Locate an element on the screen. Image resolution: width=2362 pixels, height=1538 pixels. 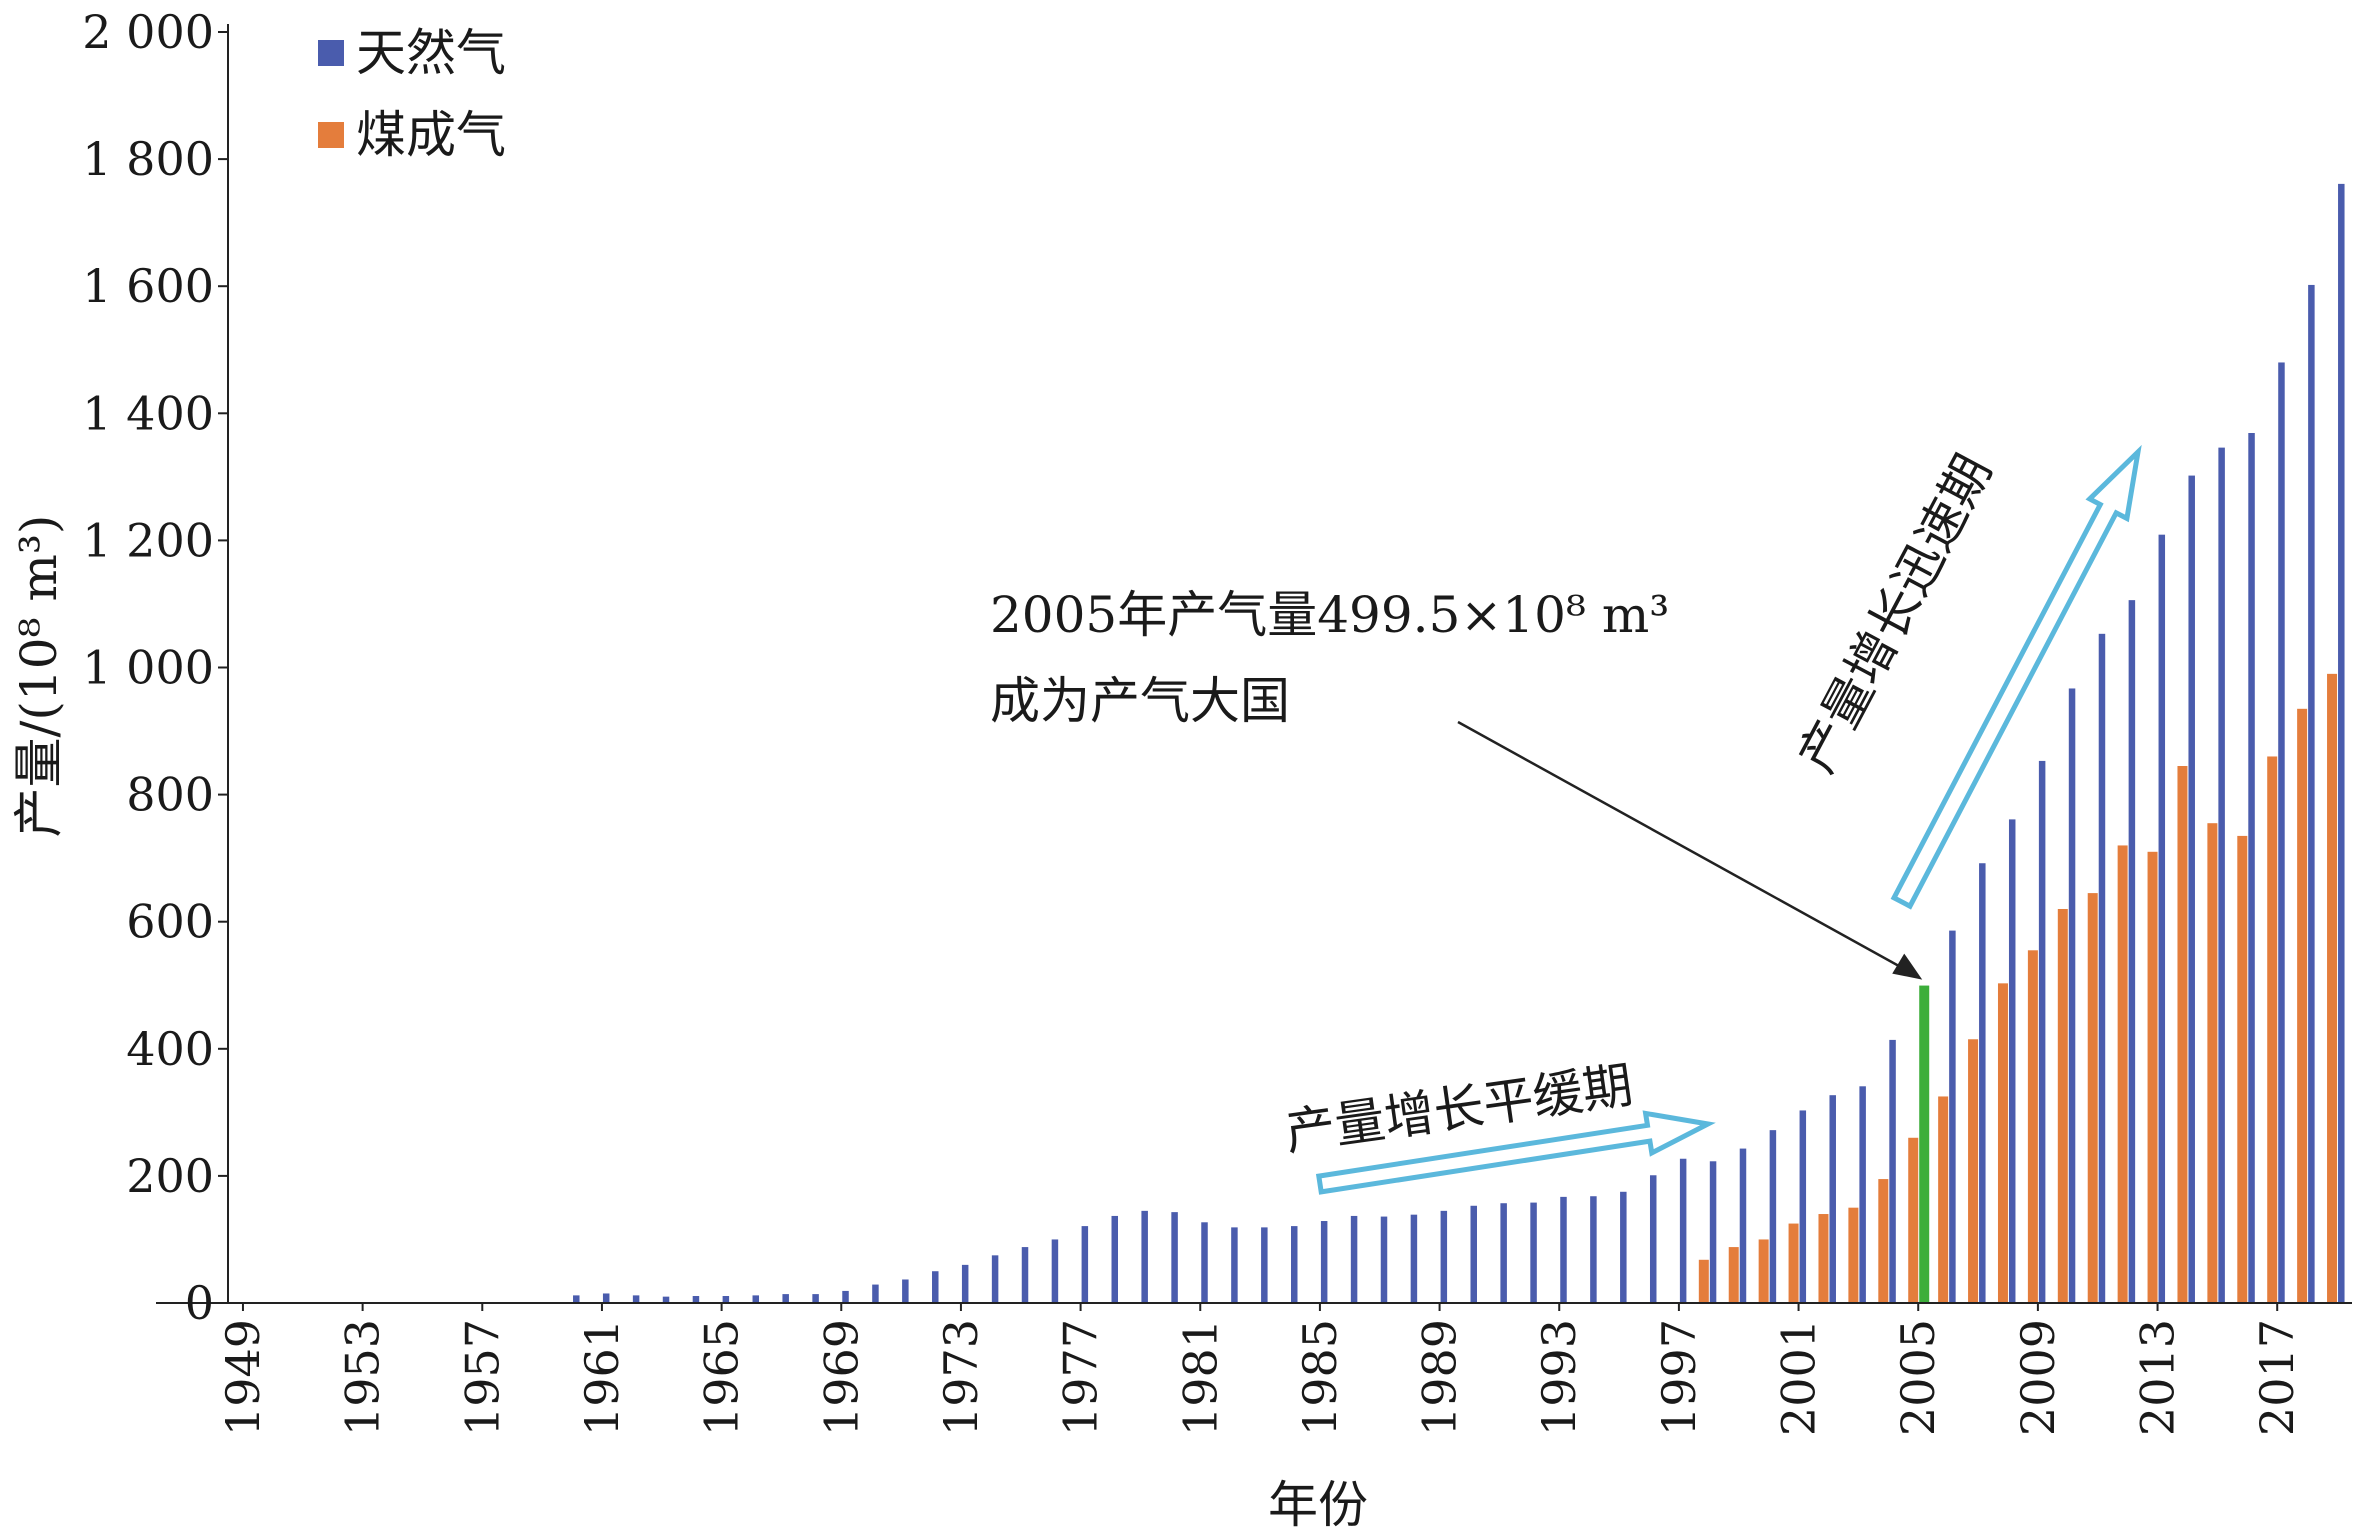
bar-2003-tianranqi is located at coordinates (1862, 1194).